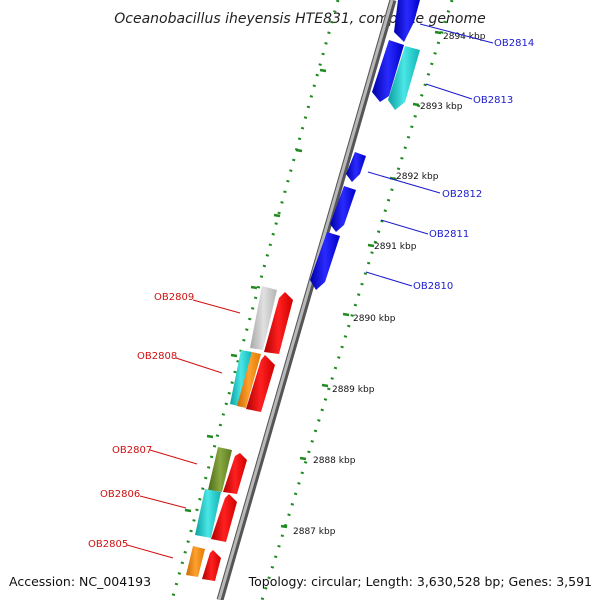  What do you see at coordinates (108, 544) in the screenshot?
I see `gene-label-ob2805: OB2805` at bounding box center [108, 544].